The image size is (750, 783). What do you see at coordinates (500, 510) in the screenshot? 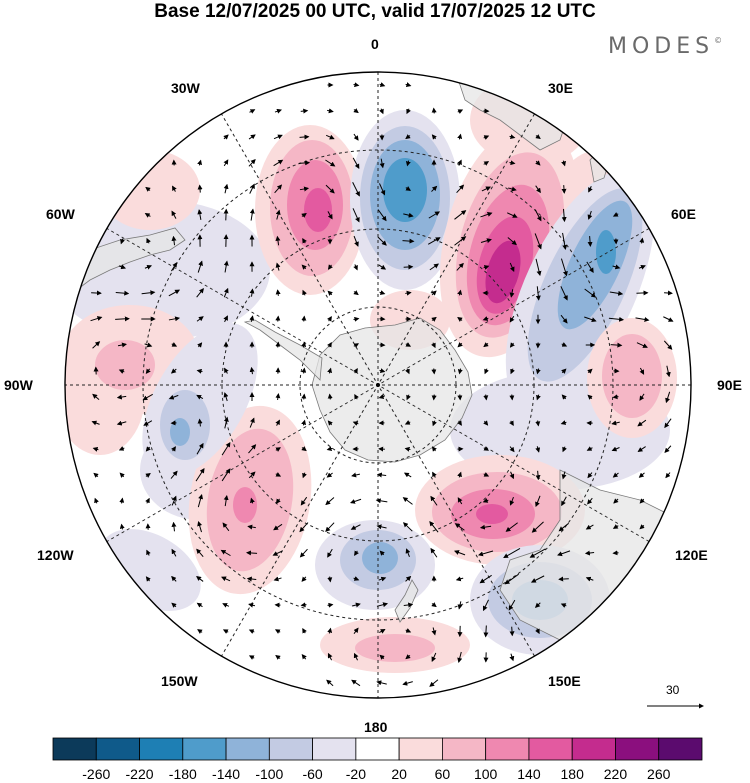
I see `anomaly-high-australia` at bounding box center [500, 510].